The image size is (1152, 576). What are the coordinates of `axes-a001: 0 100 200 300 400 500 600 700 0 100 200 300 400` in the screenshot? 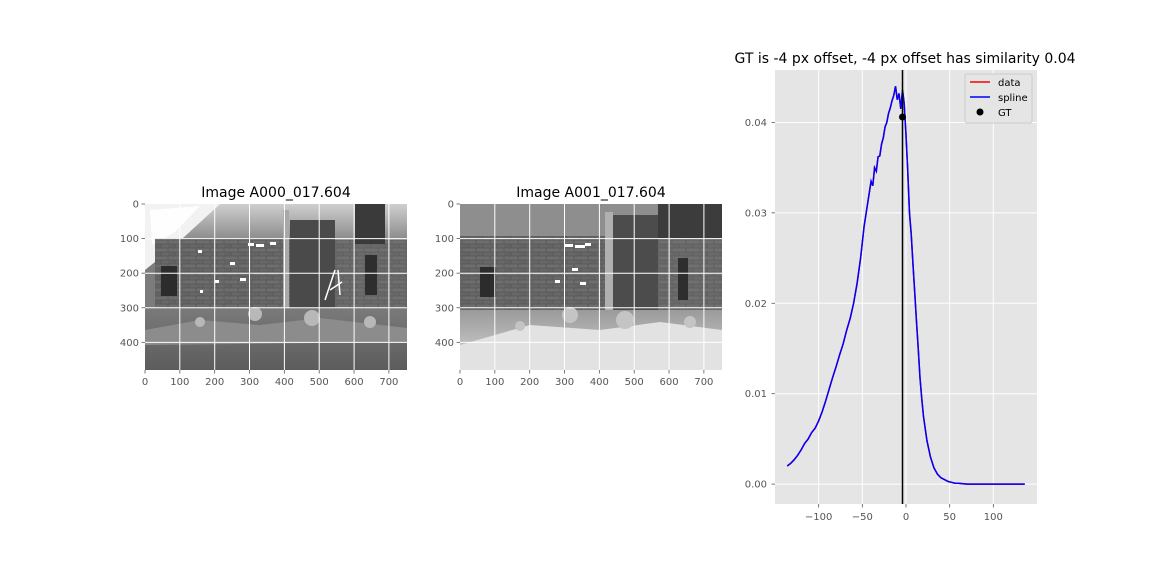 It's located at (574, 294).